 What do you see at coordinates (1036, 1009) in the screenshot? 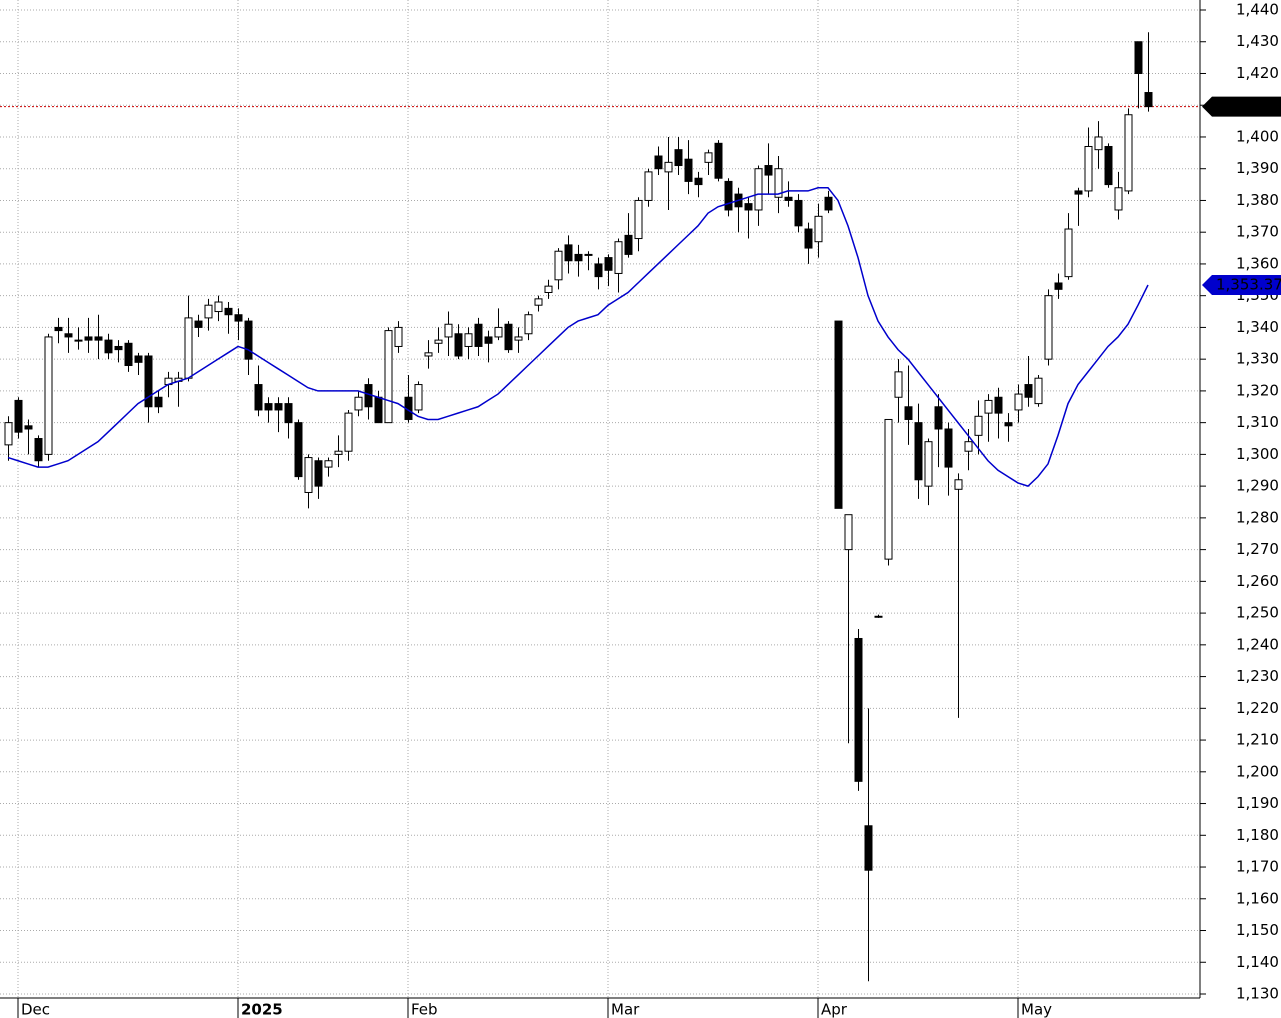
I see `x-tick-label: May` at bounding box center [1036, 1009].